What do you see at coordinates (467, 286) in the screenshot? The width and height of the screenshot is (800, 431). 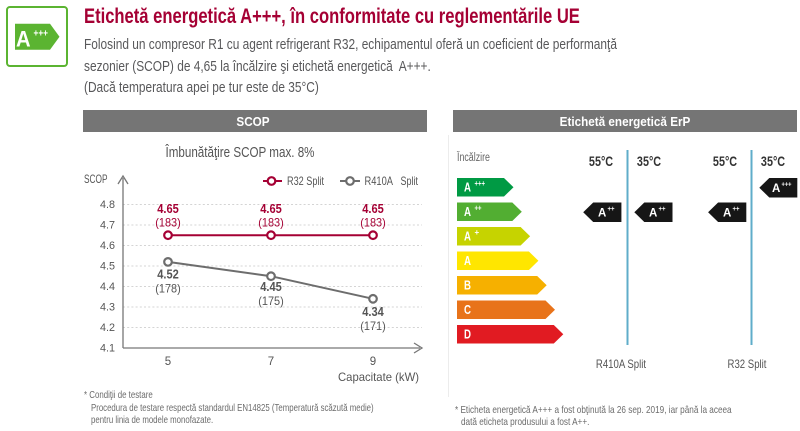 I see `svg-text: B` at bounding box center [467, 286].